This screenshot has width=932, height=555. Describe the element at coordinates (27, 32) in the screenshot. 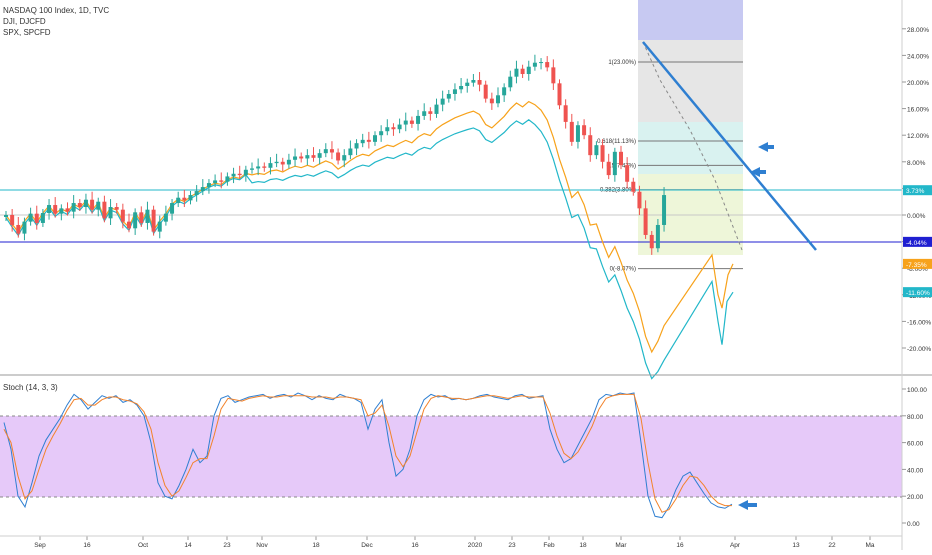

I see `overlay-legend-spx: SPX, SPCFD` at that location.